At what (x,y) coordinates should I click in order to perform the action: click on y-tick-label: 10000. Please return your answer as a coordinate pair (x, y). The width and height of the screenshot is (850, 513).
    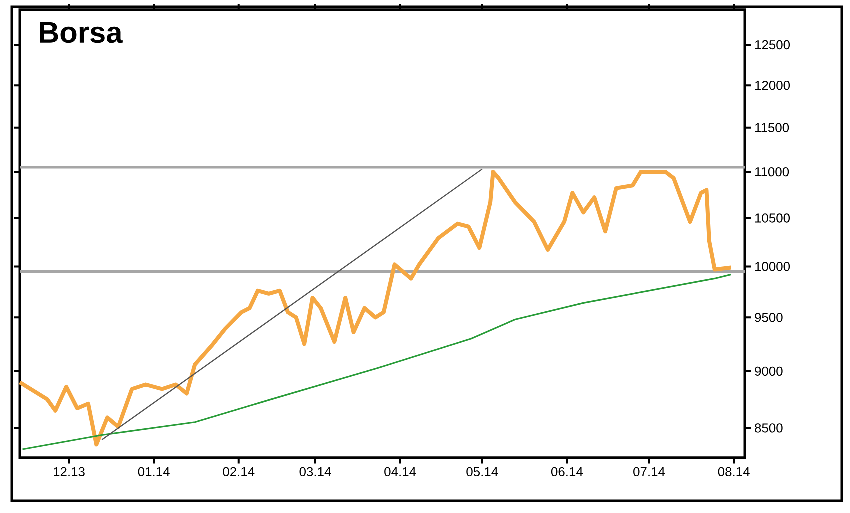
    Looking at the image, I should click on (772, 267).